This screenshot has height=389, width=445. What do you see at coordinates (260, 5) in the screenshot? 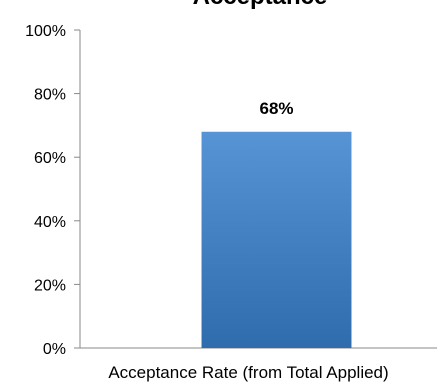
I see `chart-title: Acceptance` at bounding box center [260, 5].